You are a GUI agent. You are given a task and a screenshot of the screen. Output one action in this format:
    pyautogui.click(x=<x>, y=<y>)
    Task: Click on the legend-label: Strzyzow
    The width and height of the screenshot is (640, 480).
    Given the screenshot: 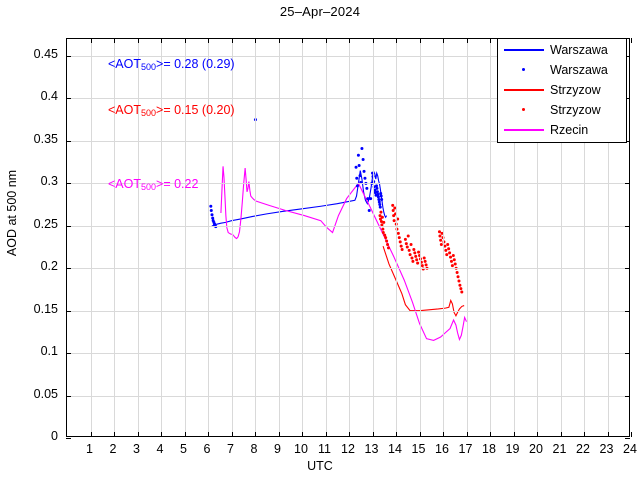 What is the action you would take?
    pyautogui.click(x=575, y=110)
    